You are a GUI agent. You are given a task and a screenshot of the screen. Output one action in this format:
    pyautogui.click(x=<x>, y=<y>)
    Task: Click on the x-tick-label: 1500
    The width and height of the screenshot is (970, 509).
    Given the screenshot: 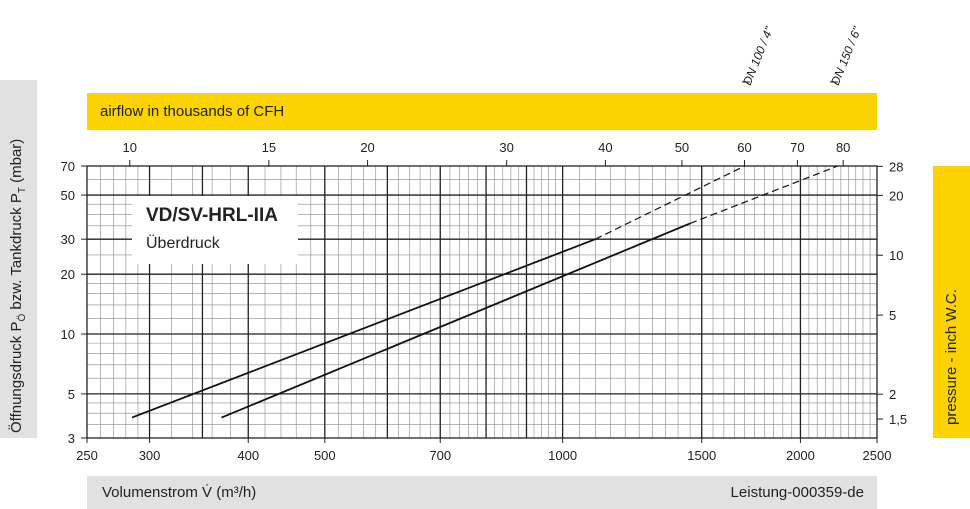 What is the action you would take?
    pyautogui.click(x=701, y=455)
    